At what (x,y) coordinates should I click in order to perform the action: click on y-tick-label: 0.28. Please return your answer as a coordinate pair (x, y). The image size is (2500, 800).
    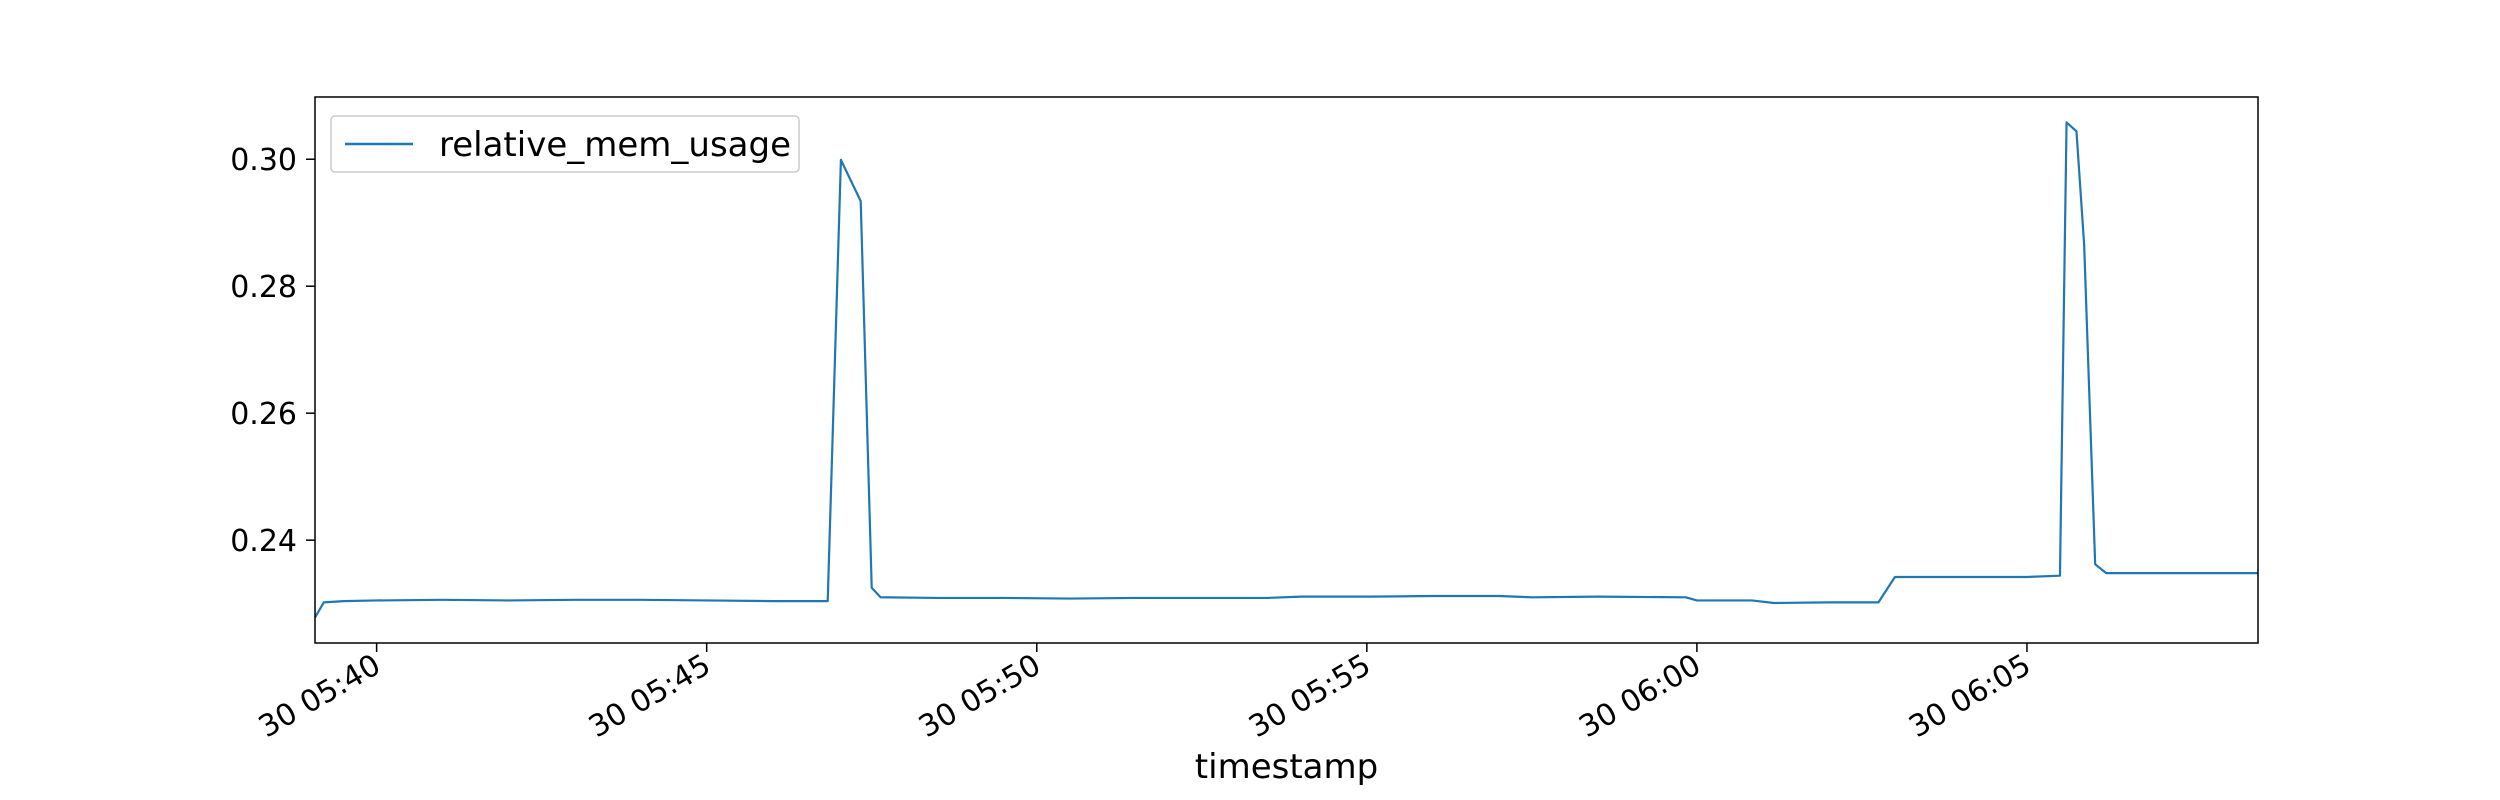
    Looking at the image, I should click on (263, 287).